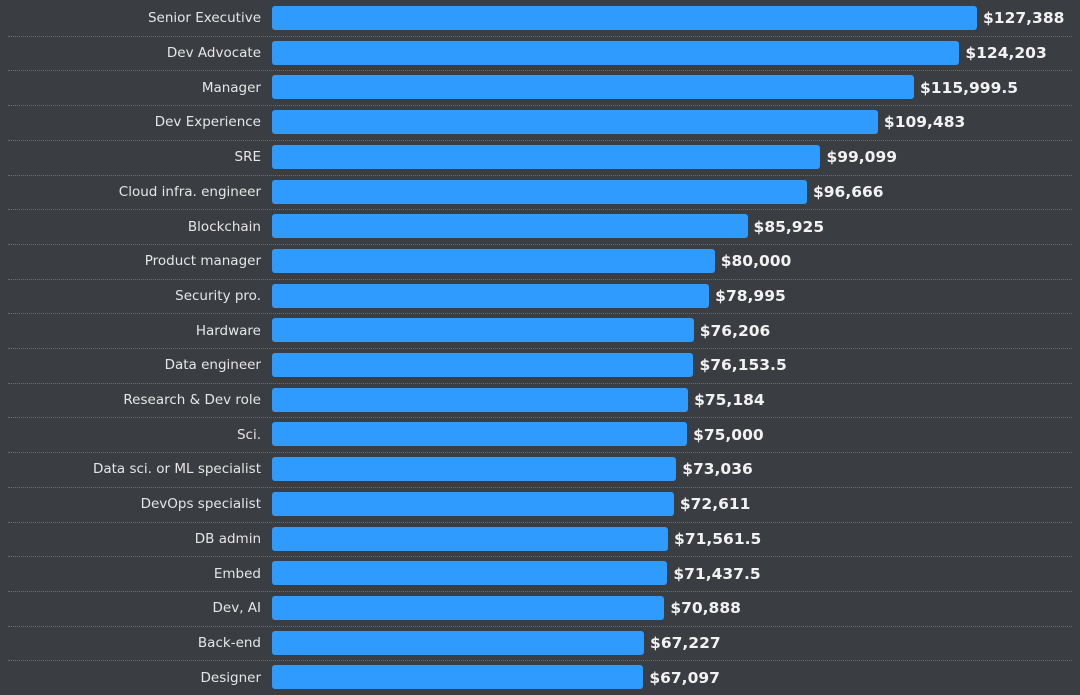  Describe the element at coordinates (1024, 18) in the screenshot. I see `value-label: $127,388` at that location.